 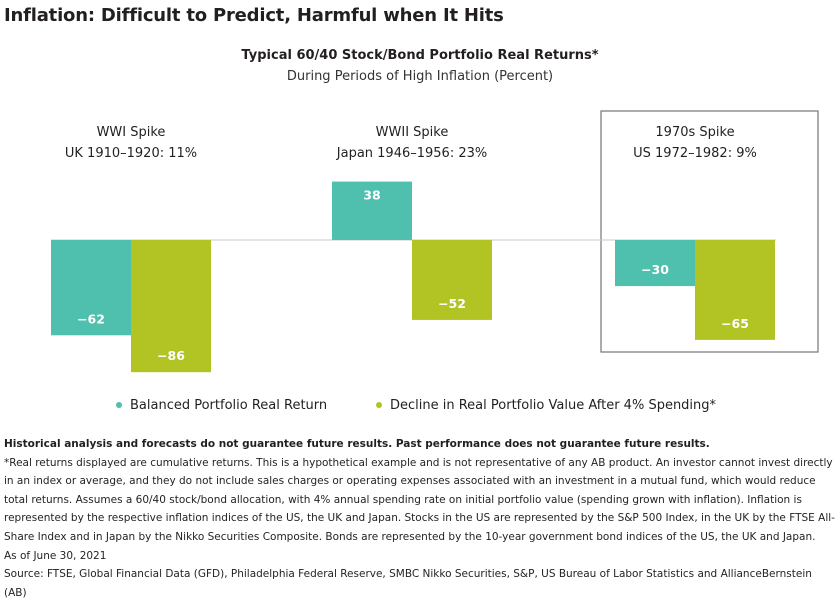 I want to click on data-label-series-0-group-1: 38, so click(x=371, y=195).